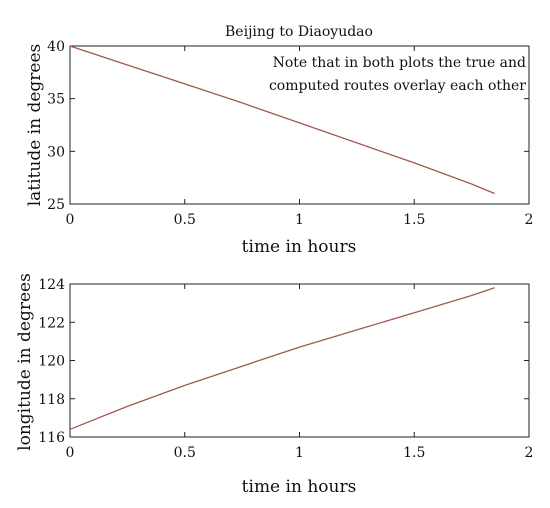 The width and height of the screenshot is (550, 508). I want to click on annotation-line-1: Note that in both plots the true and, so click(399, 63).